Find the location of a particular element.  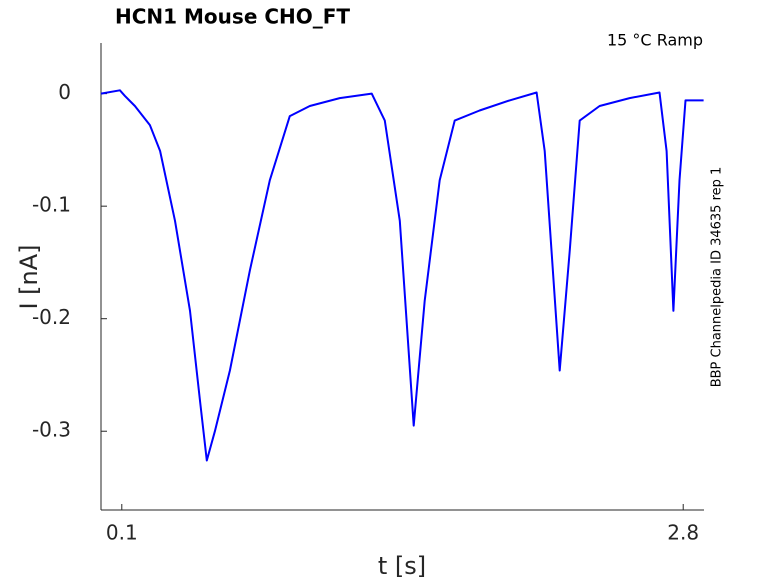

y-tick-label: 0 is located at coordinates (64, 92).